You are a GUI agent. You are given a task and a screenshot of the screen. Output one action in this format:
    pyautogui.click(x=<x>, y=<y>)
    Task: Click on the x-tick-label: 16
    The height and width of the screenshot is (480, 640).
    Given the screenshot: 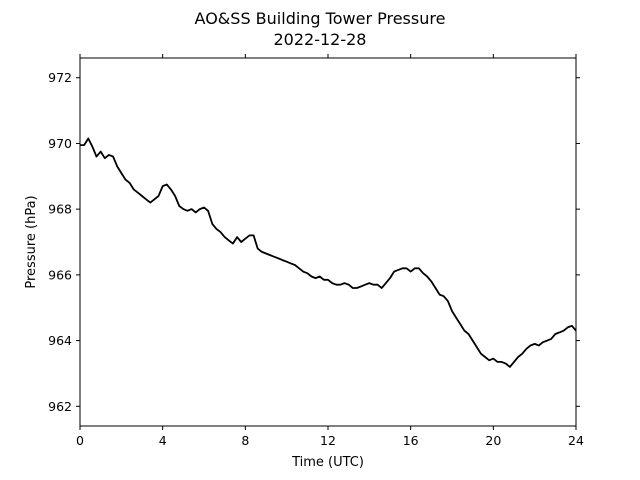 What is the action you would take?
    pyautogui.click(x=411, y=440)
    